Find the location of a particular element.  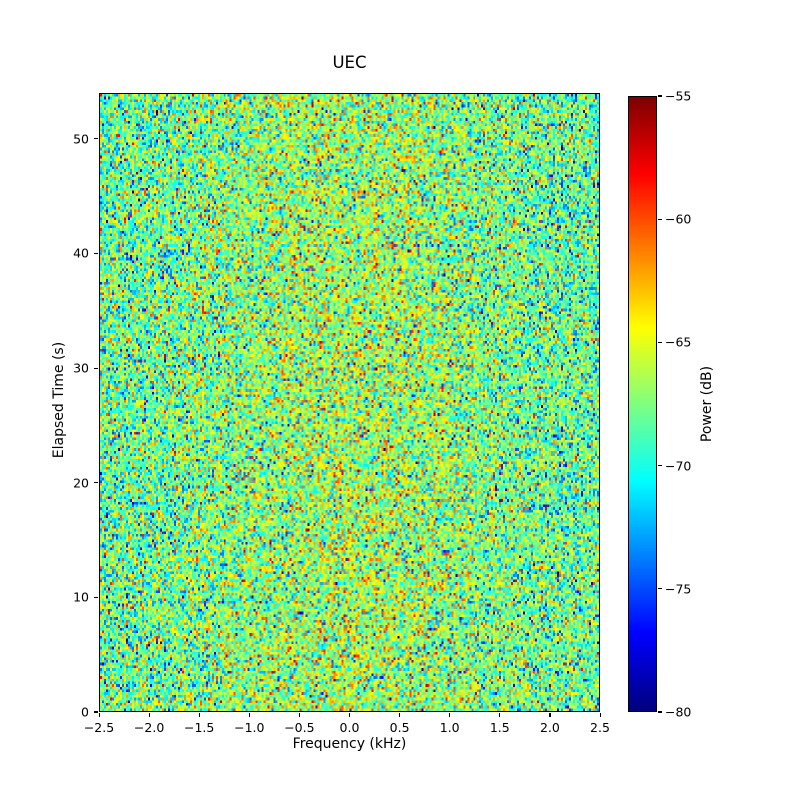

x-tick-label: −1.0 is located at coordinates (249, 727).